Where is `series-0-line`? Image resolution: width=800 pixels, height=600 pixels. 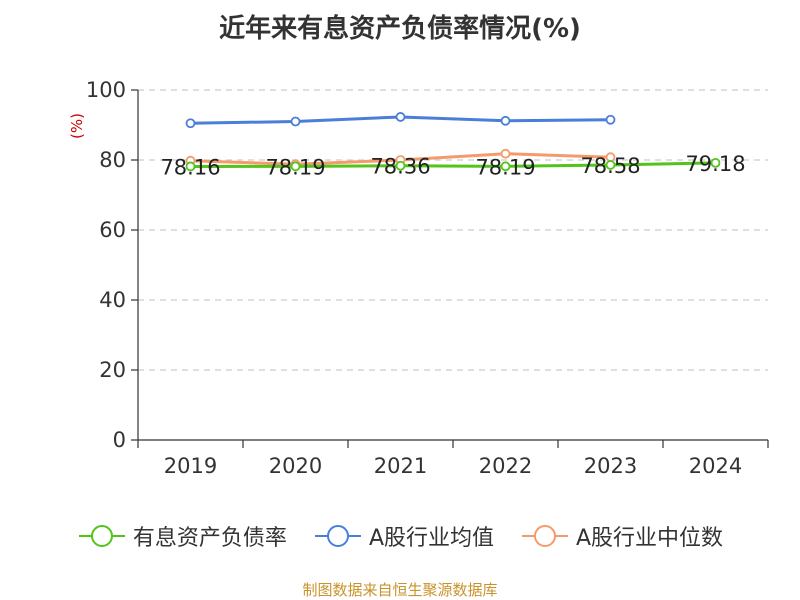
series-0-line is located at coordinates (453, 164).